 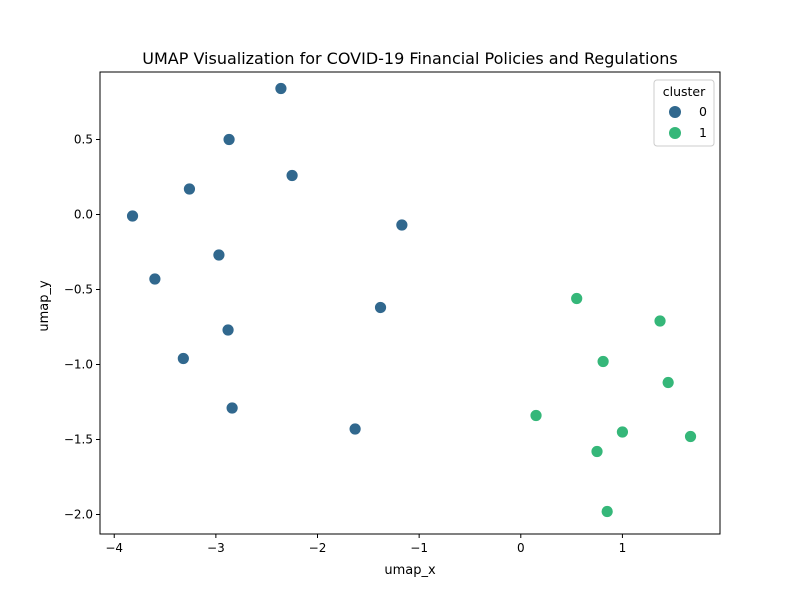 I want to click on y-tick-label: 0.5, so click(x=83, y=140).